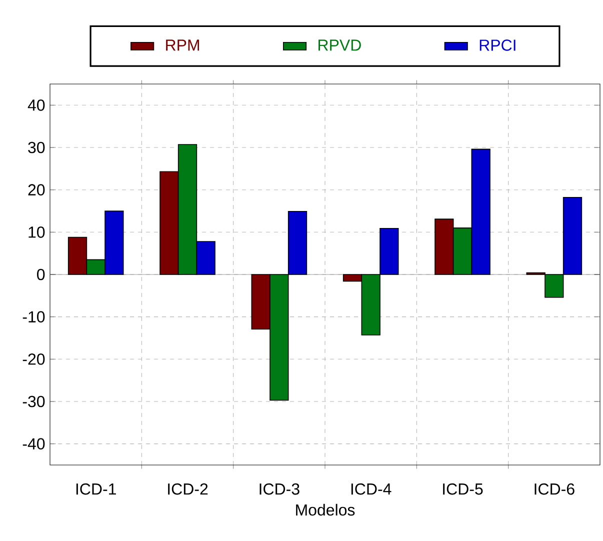 The height and width of the screenshot is (541, 603). I want to click on legend-label: RPCI, so click(498, 45).